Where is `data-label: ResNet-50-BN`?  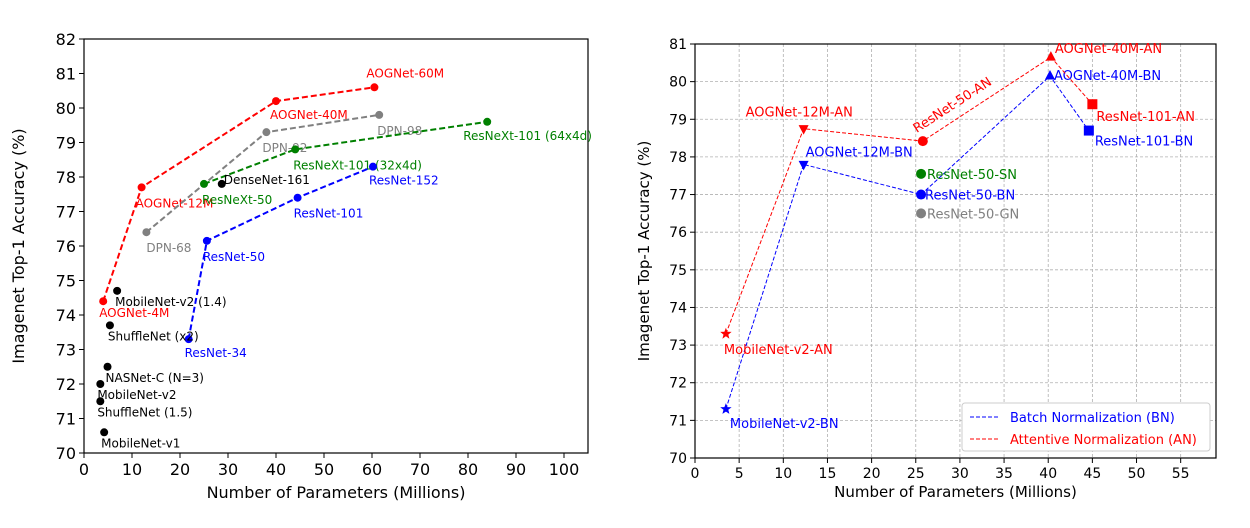 data-label: ResNet-50-BN is located at coordinates (970, 196).